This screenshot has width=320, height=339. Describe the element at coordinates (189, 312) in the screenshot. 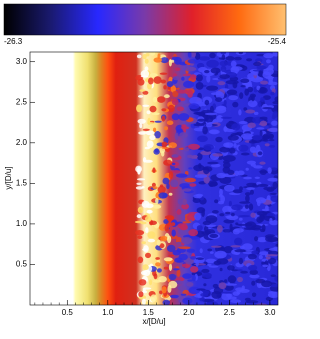

I see `x-tick-label: 2.0` at that location.